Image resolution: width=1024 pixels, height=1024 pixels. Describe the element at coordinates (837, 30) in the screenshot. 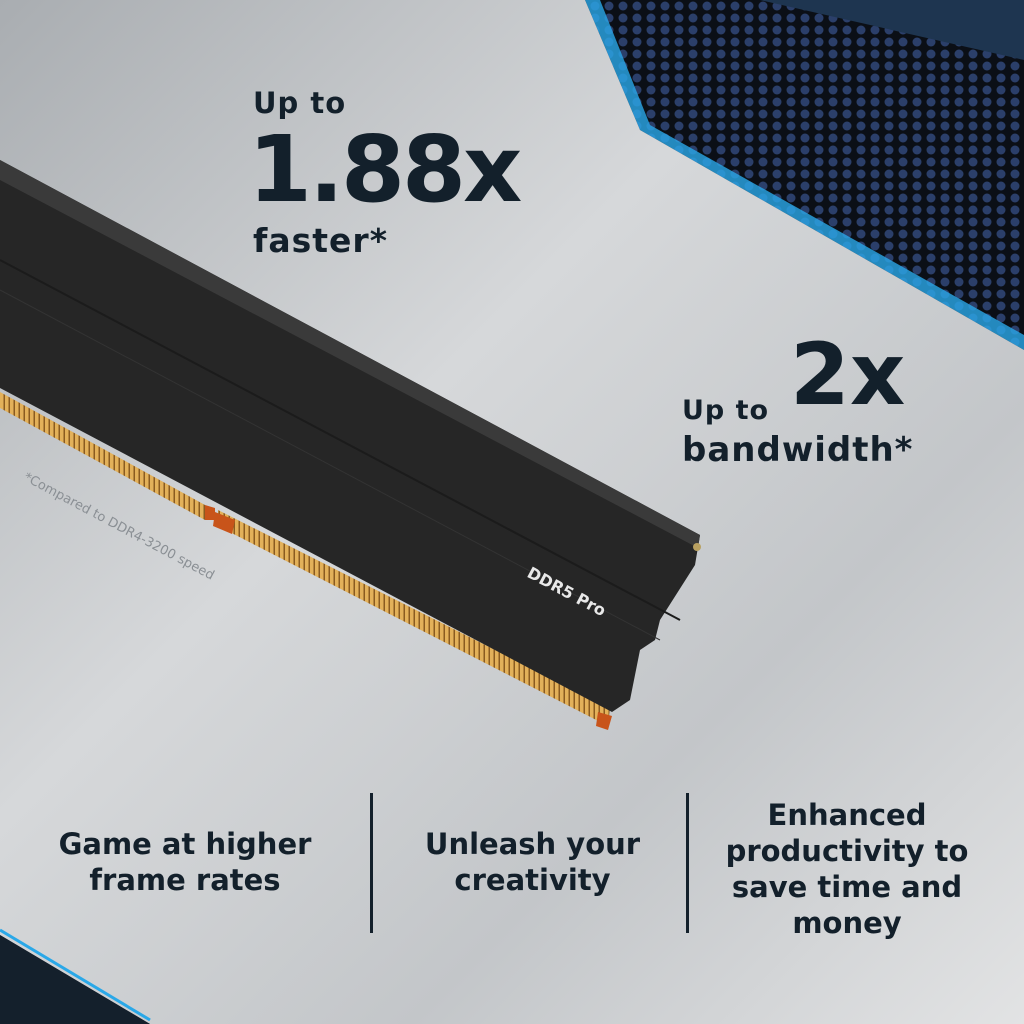

I see `dark-panel` at that location.